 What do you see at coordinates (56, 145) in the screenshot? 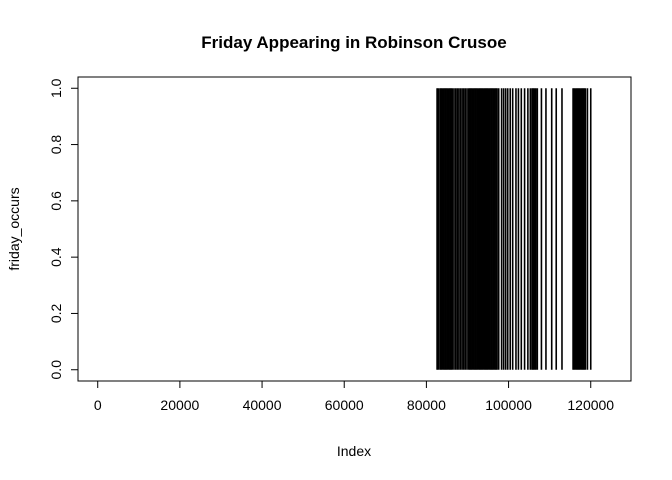
I see `y-tick-label-4: 0.8` at bounding box center [56, 145].